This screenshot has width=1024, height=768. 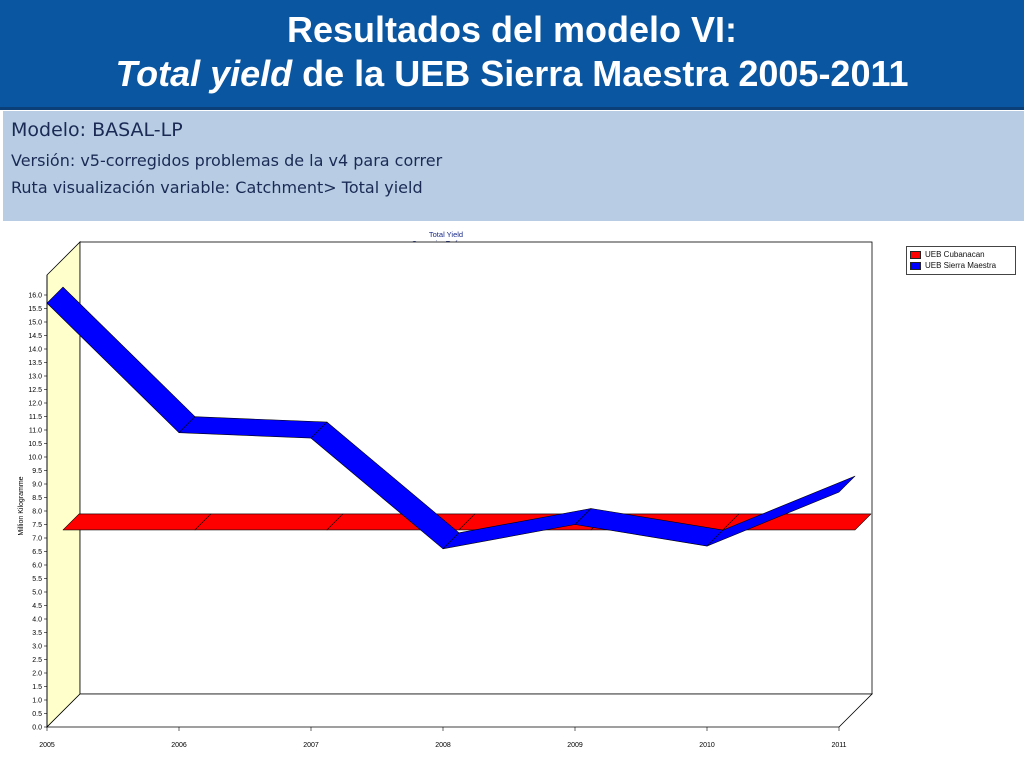 I want to click on y-tick-label: 16.0, so click(x=35, y=296).